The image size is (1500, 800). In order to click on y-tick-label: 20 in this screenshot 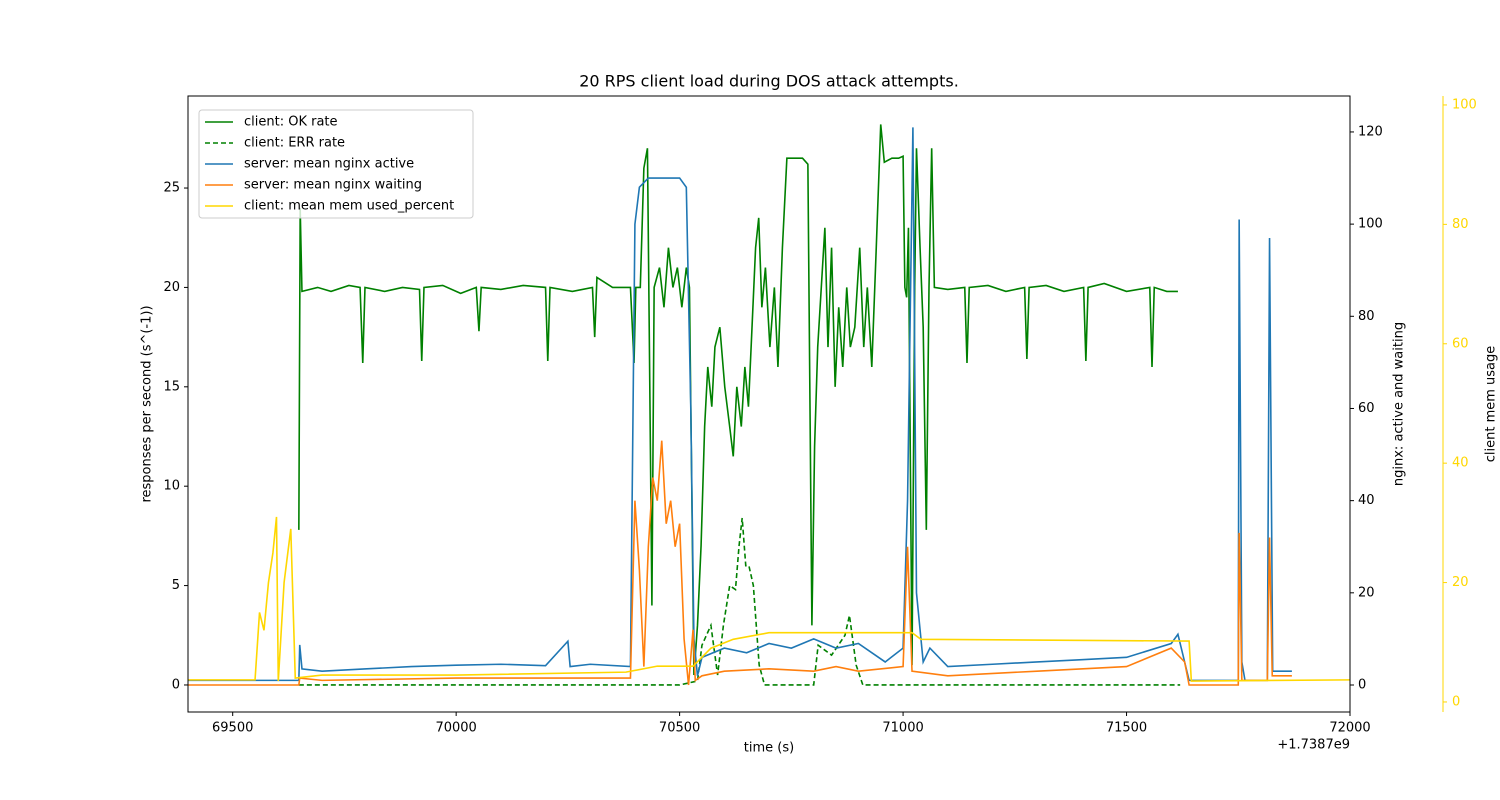, I will do `click(171, 287)`.